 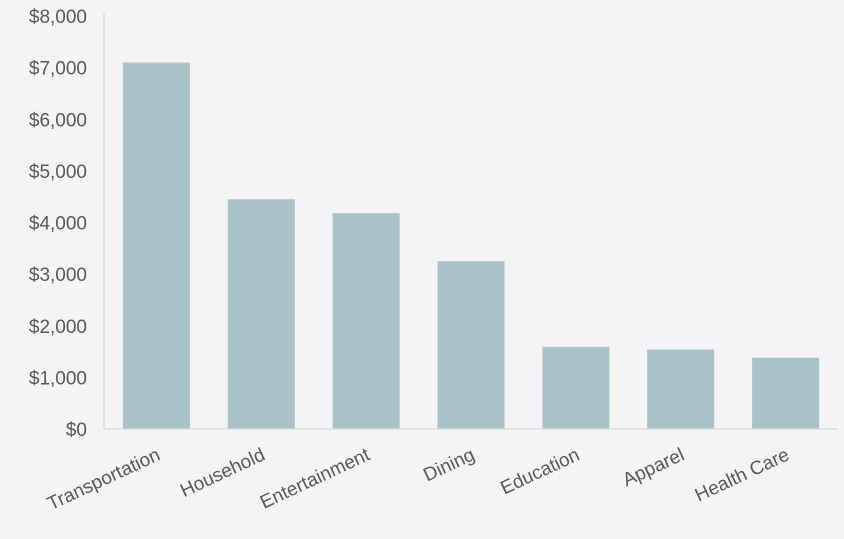 I want to click on bar-health-care, so click(x=786, y=393).